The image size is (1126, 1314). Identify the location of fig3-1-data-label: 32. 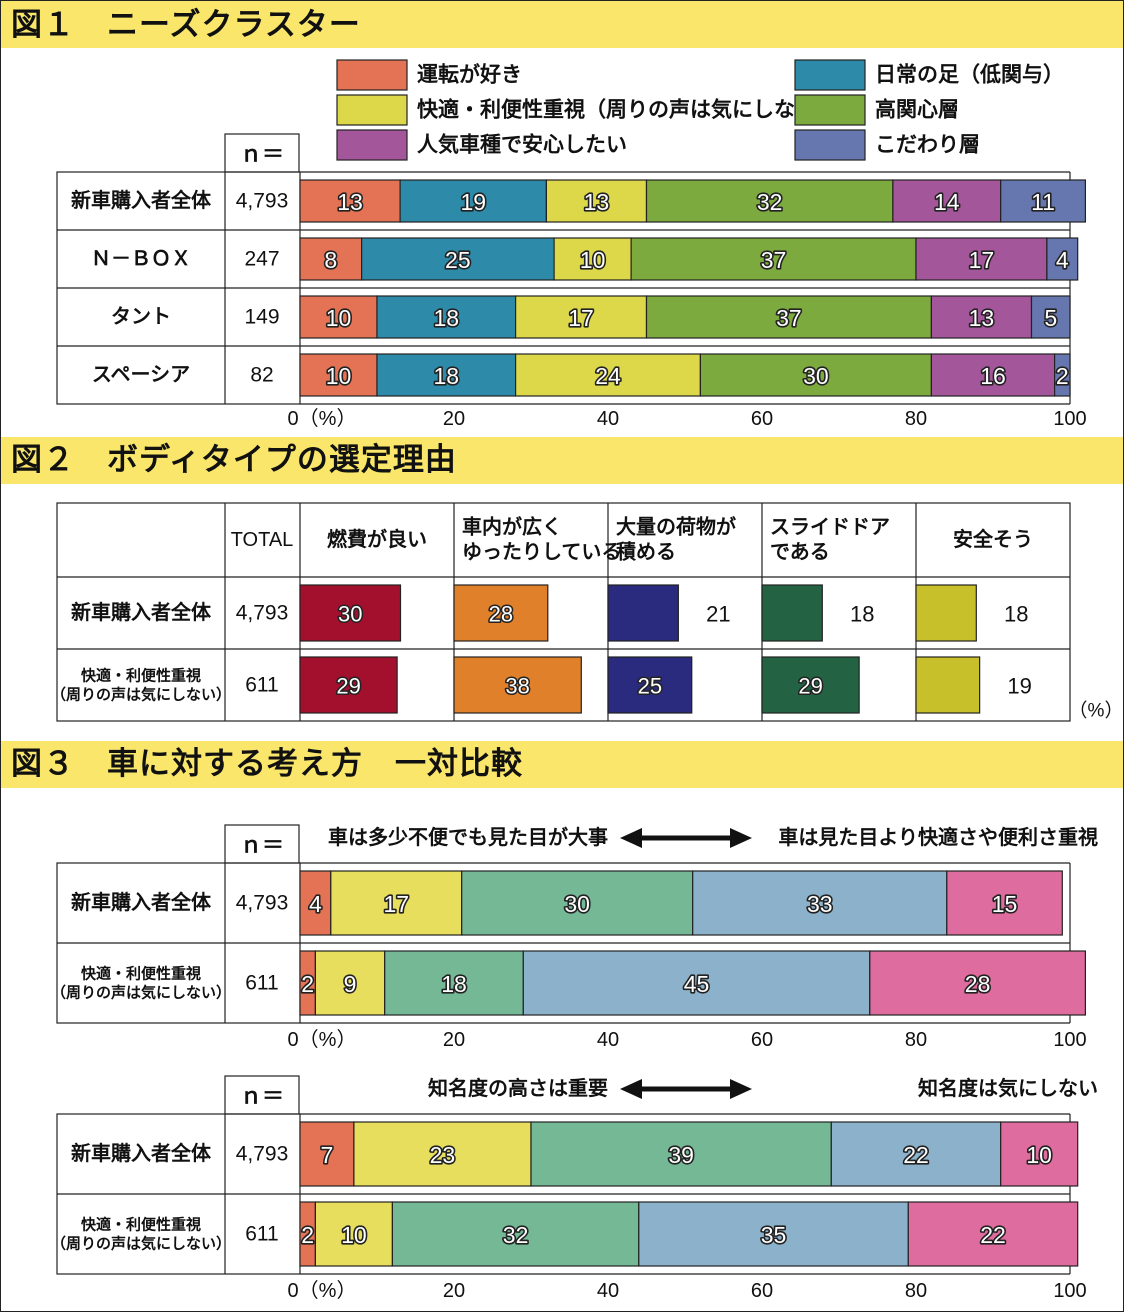
(516, 1235).